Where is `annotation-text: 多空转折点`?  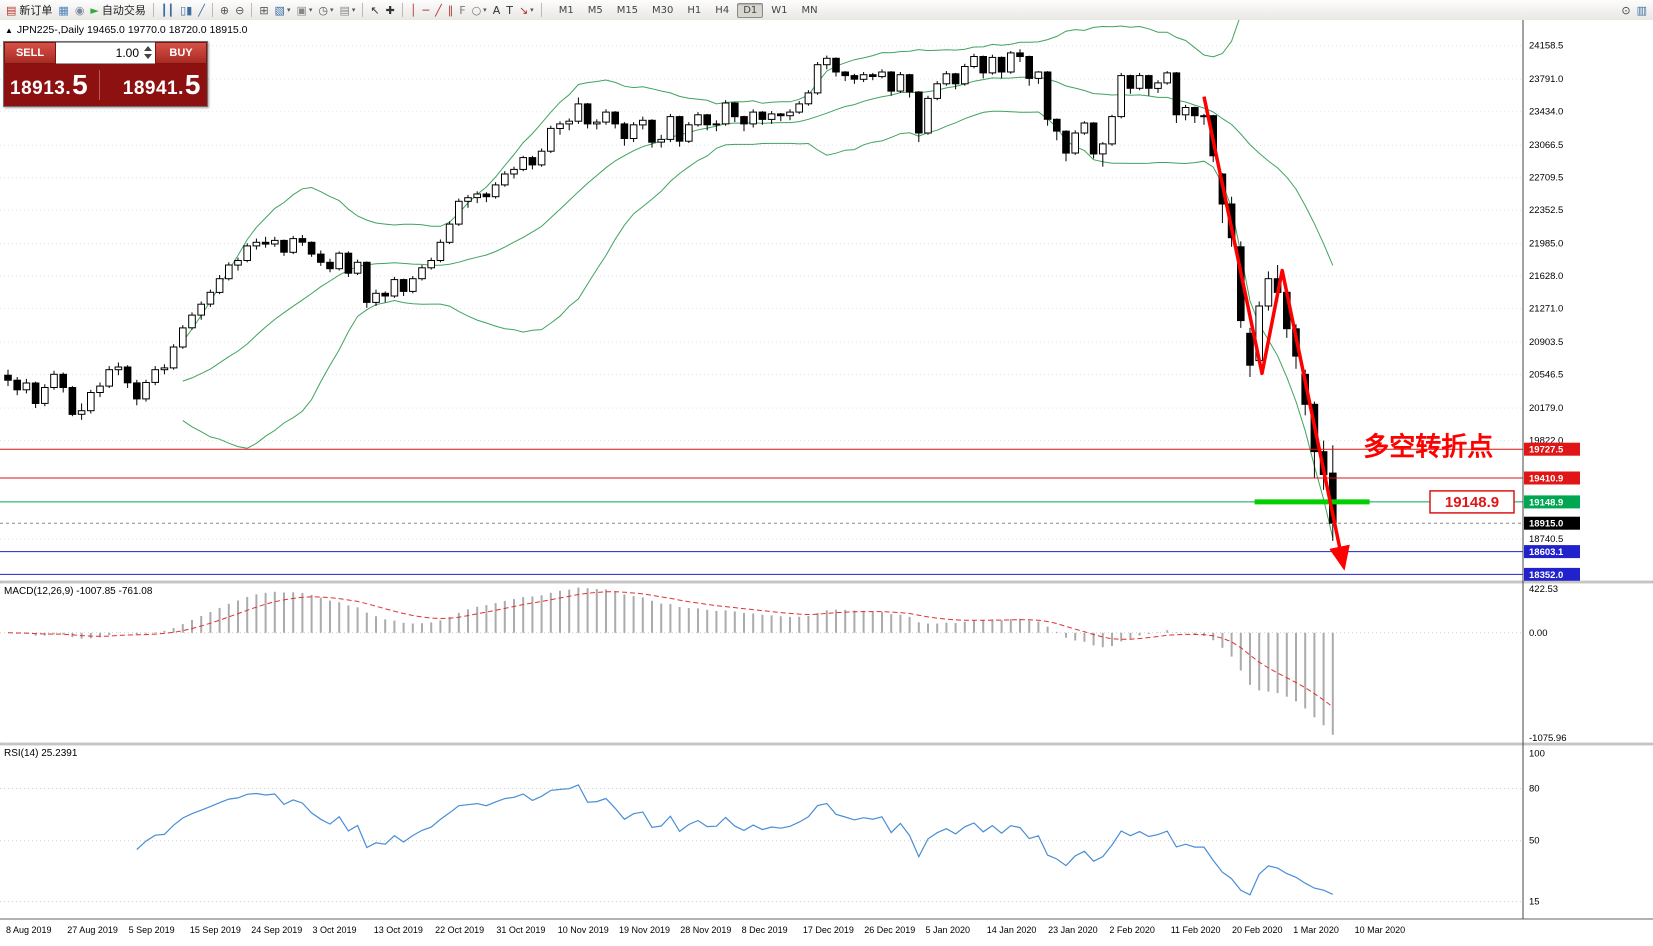
annotation-text: 多空转折点 is located at coordinates (1428, 446).